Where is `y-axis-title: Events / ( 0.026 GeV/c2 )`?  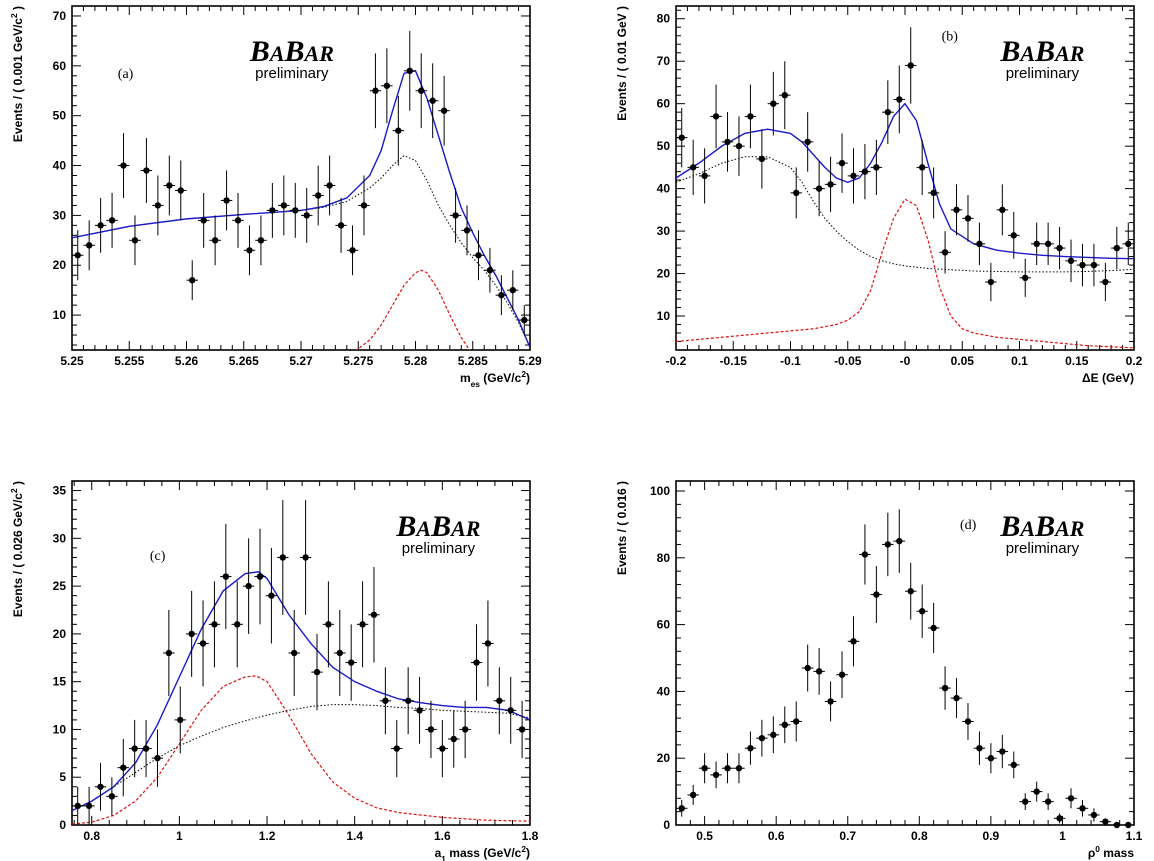 y-axis-title: Events / ( 0.026 GeV/c2 ) is located at coordinates (17, 549).